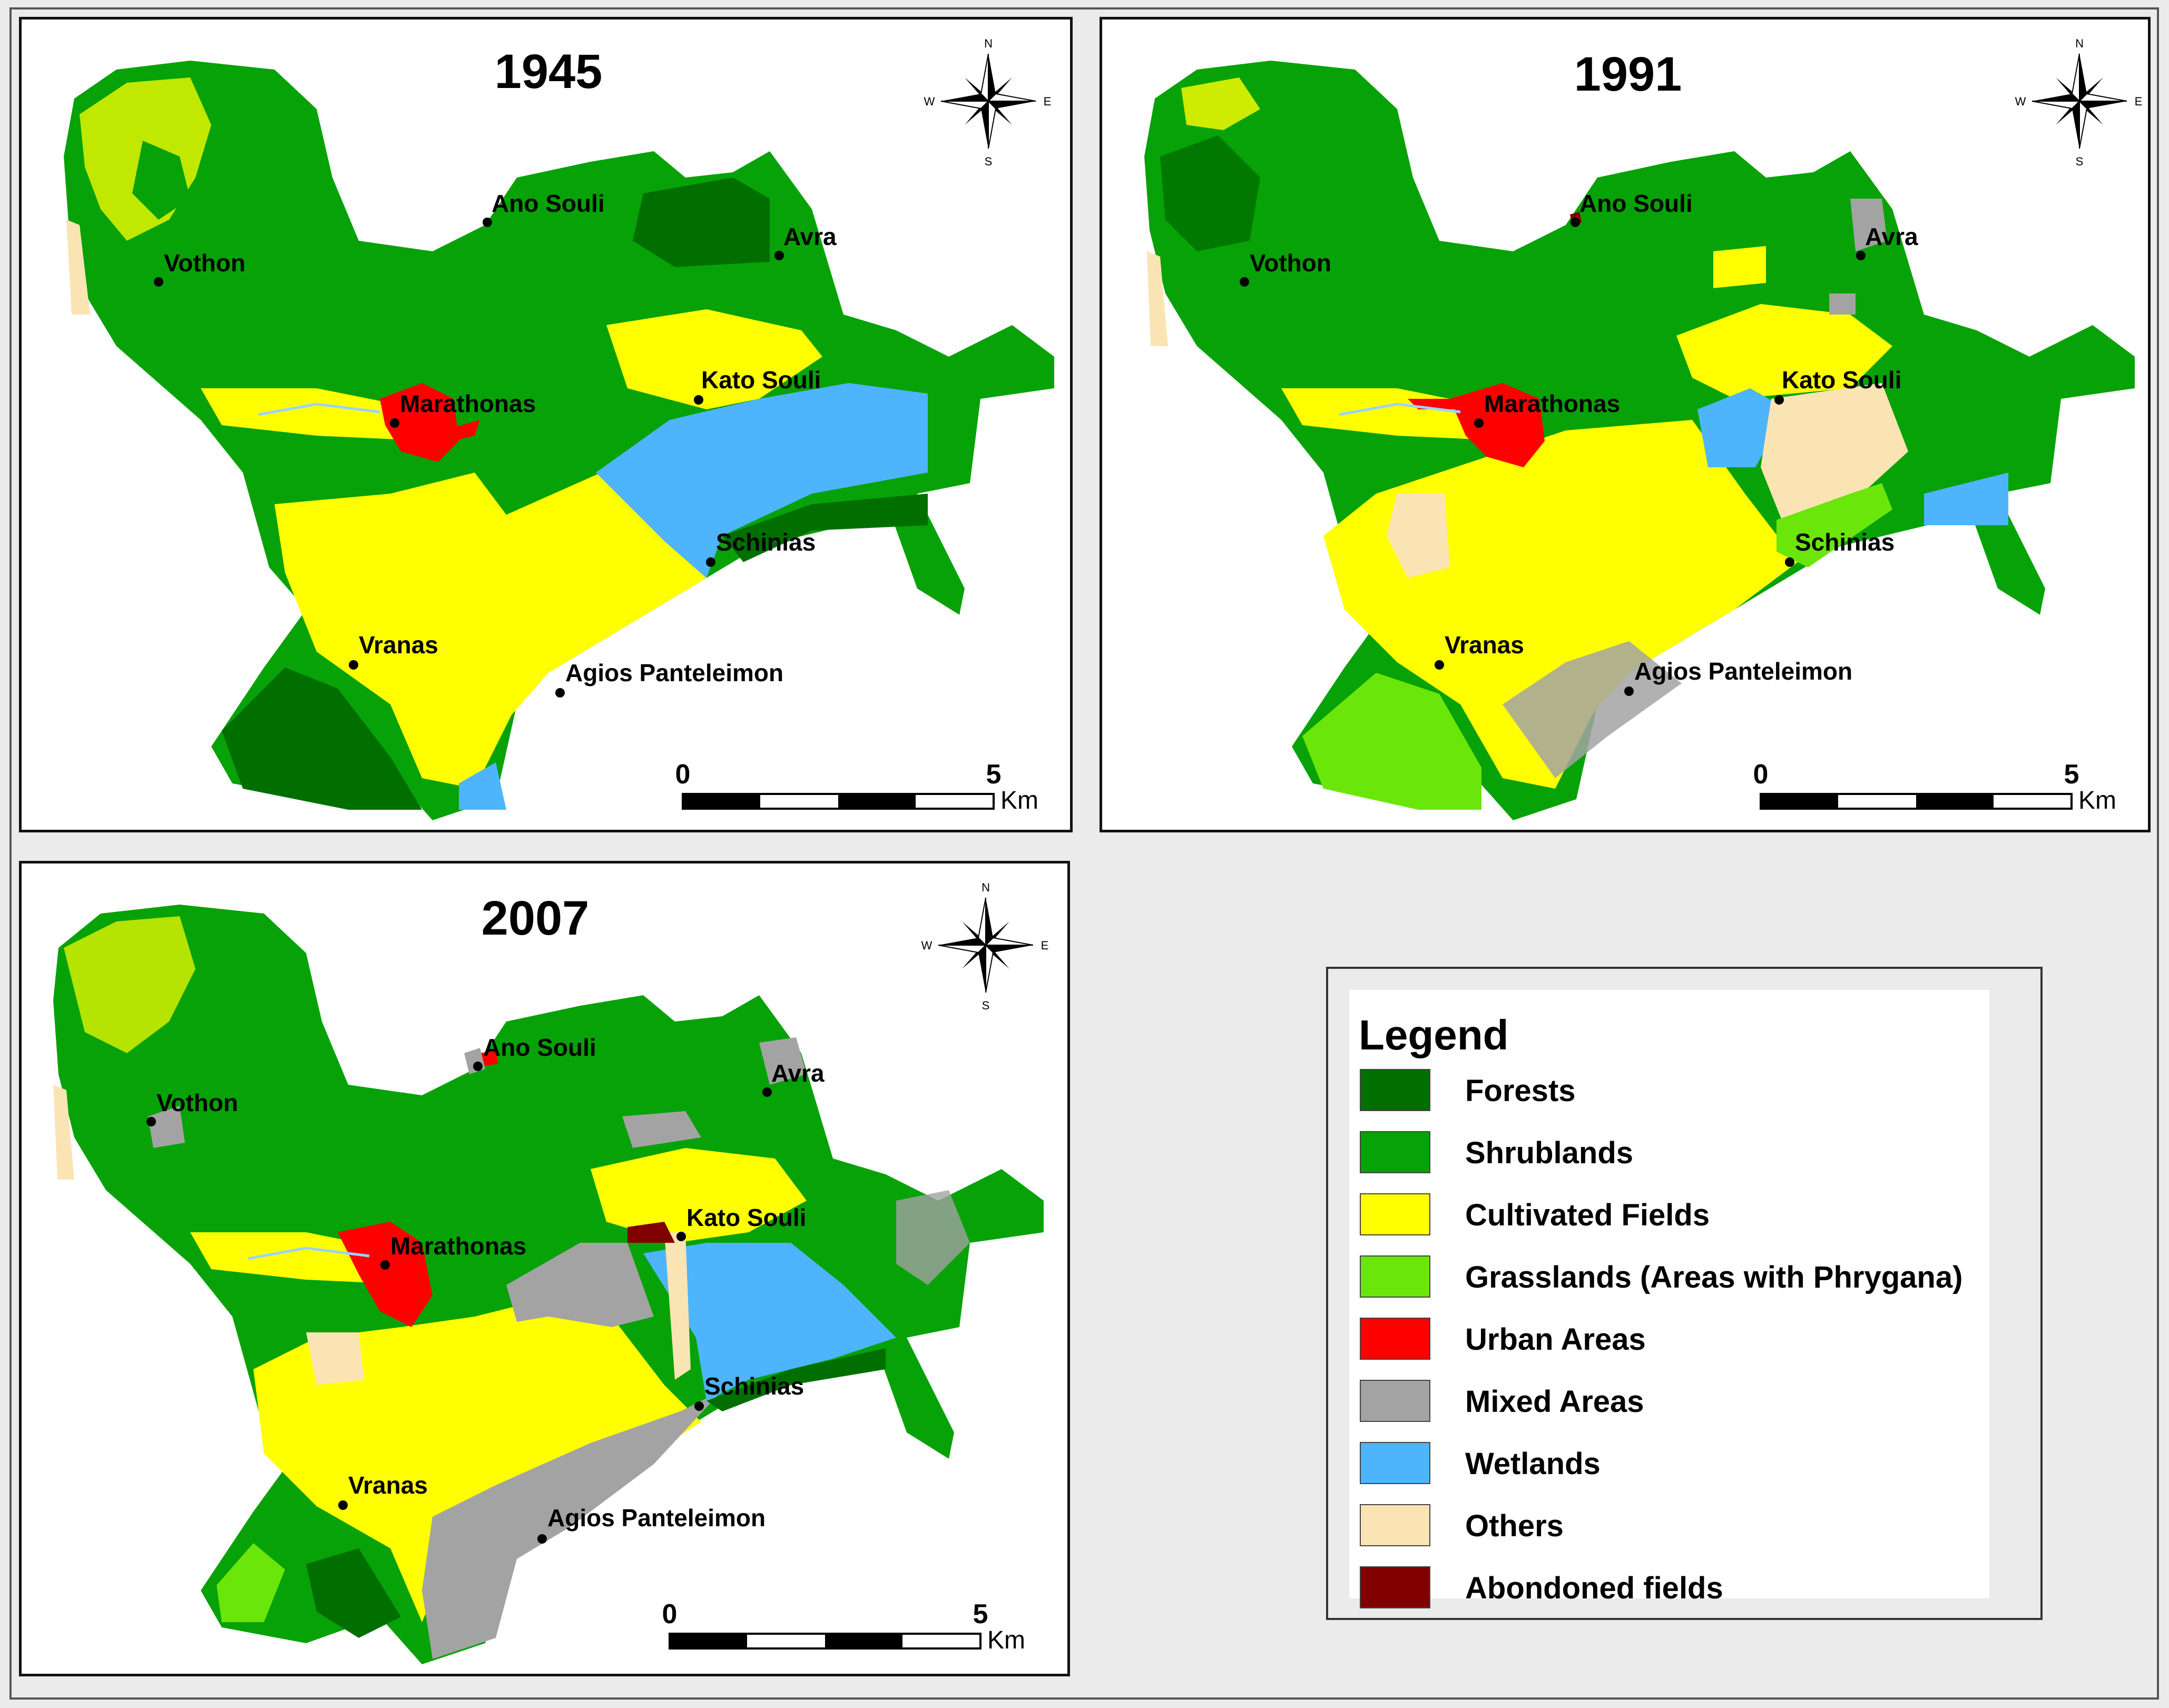  I want to click on wetland-south, so click(482, 786).